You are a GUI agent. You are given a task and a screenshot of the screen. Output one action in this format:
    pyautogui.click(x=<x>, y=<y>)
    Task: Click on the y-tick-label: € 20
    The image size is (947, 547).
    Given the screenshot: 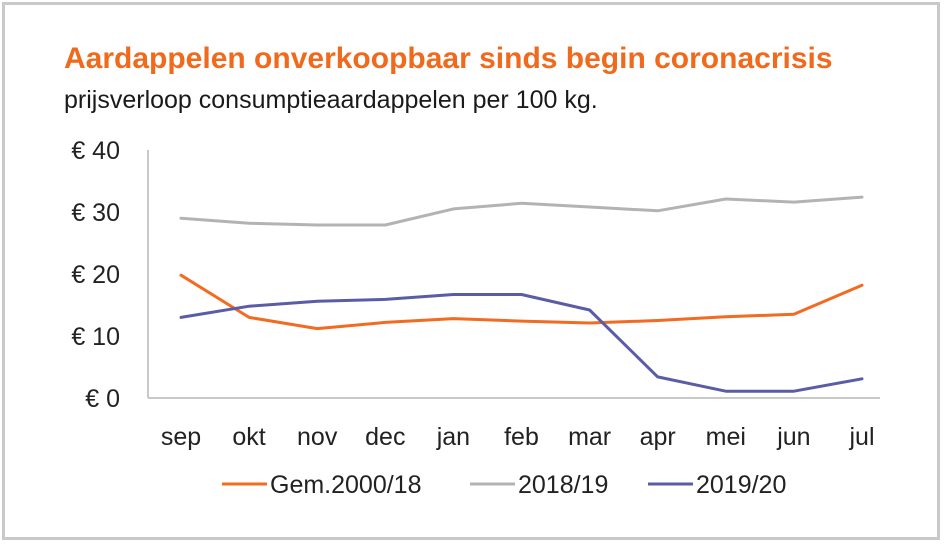 What is the action you would take?
    pyautogui.click(x=95, y=275)
    